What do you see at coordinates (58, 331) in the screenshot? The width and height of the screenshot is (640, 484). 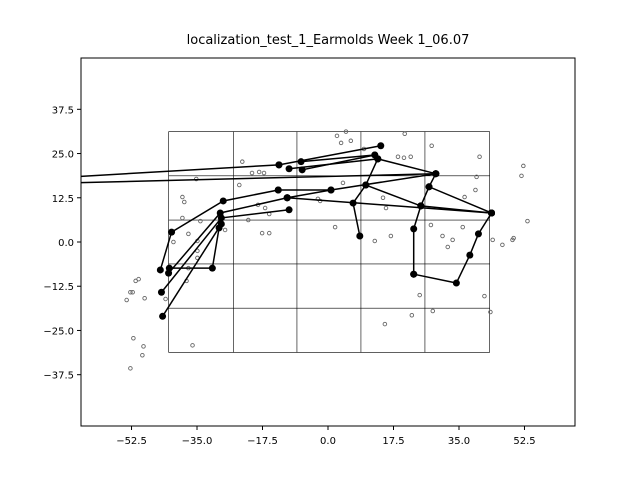 I see `y-tick-label: −25.0` at bounding box center [58, 331].